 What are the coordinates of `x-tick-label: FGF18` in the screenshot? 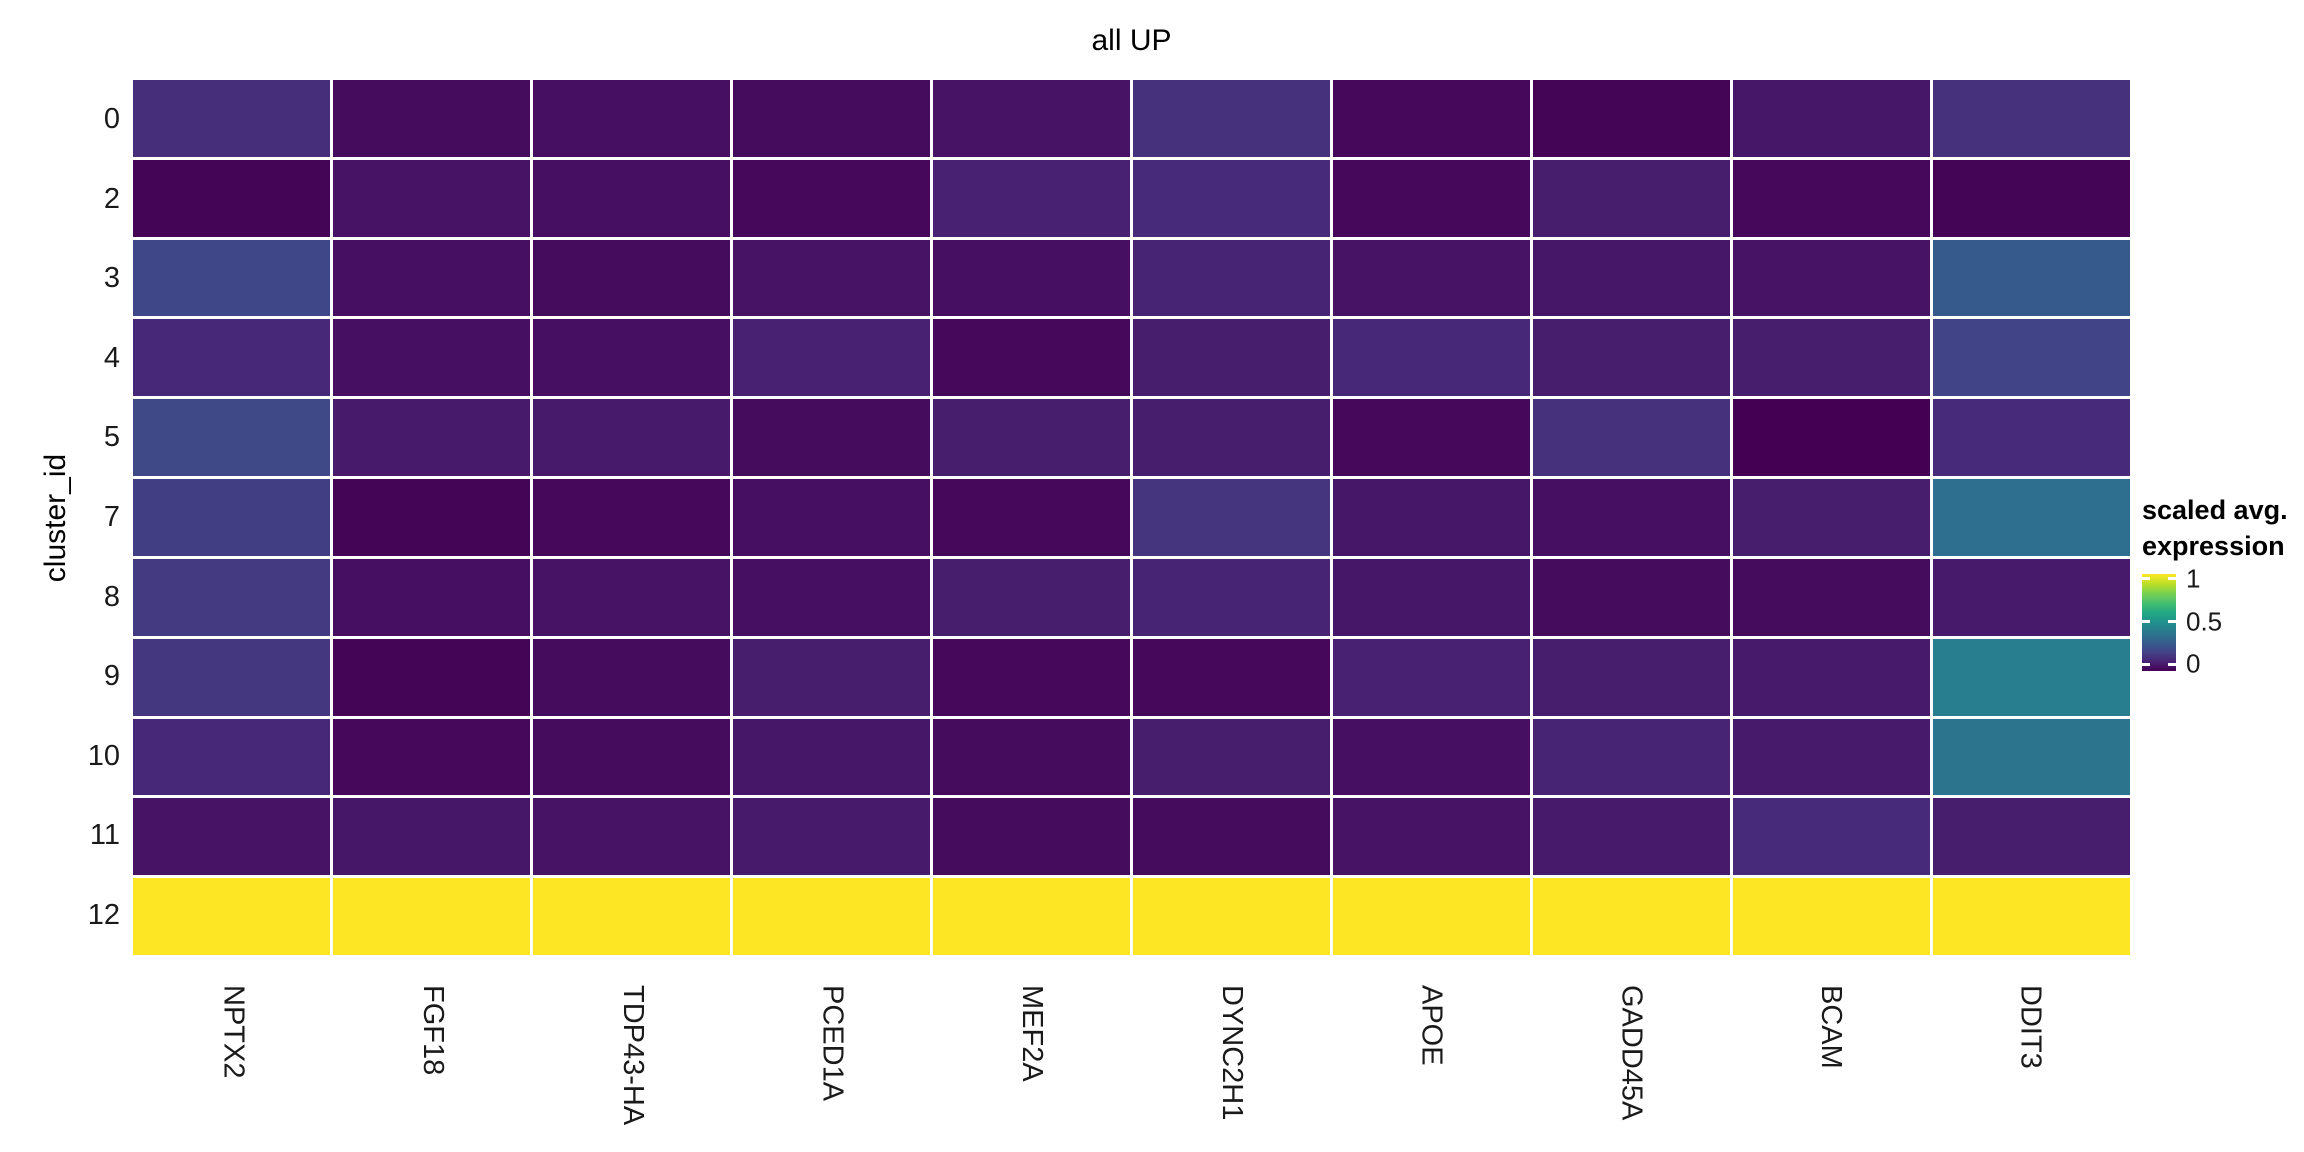 It's located at (433, 1030).